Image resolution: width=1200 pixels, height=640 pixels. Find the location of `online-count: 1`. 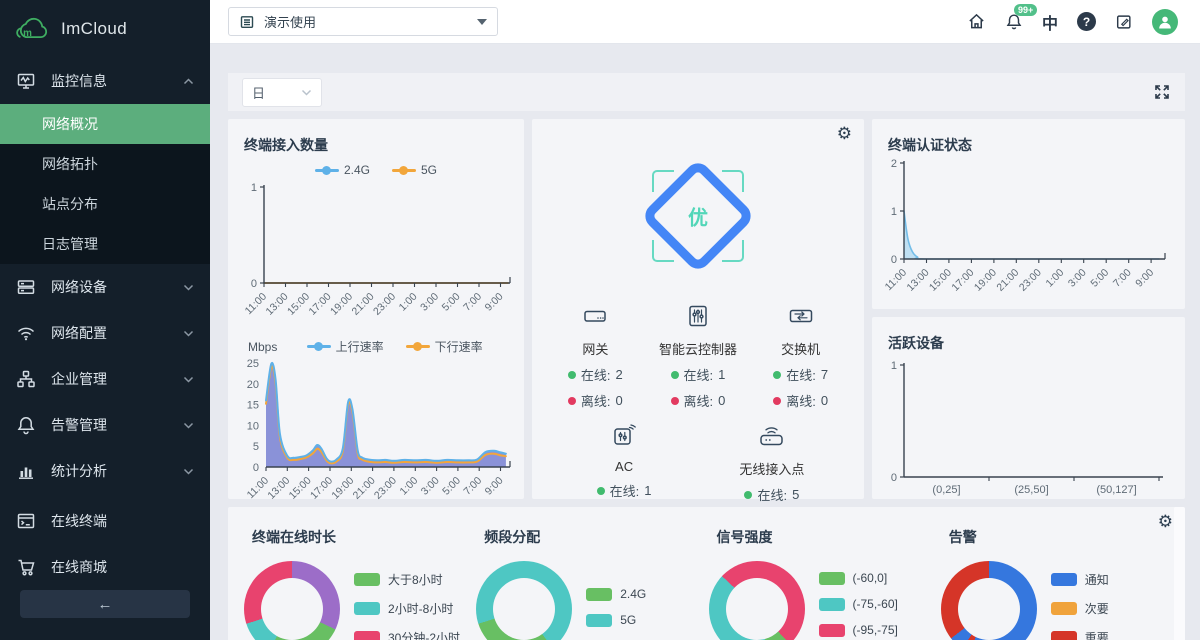

online-count: 1 is located at coordinates (648, 490).